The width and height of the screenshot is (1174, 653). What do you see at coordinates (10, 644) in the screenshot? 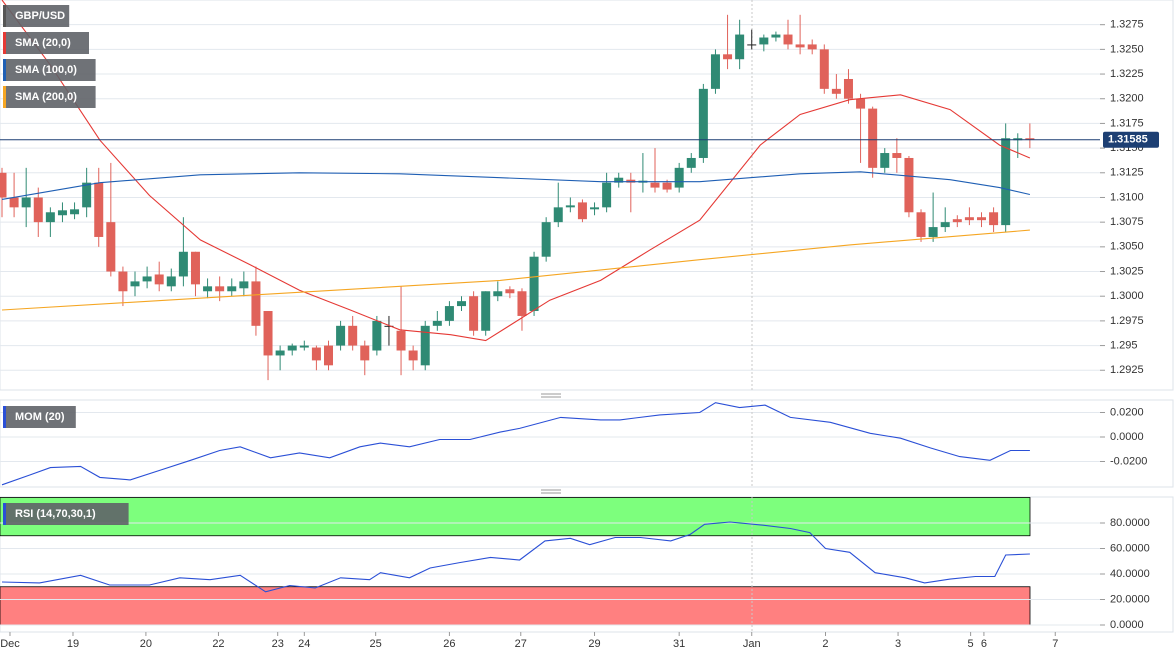
I see `x-tick-label: Dec` at bounding box center [10, 644].